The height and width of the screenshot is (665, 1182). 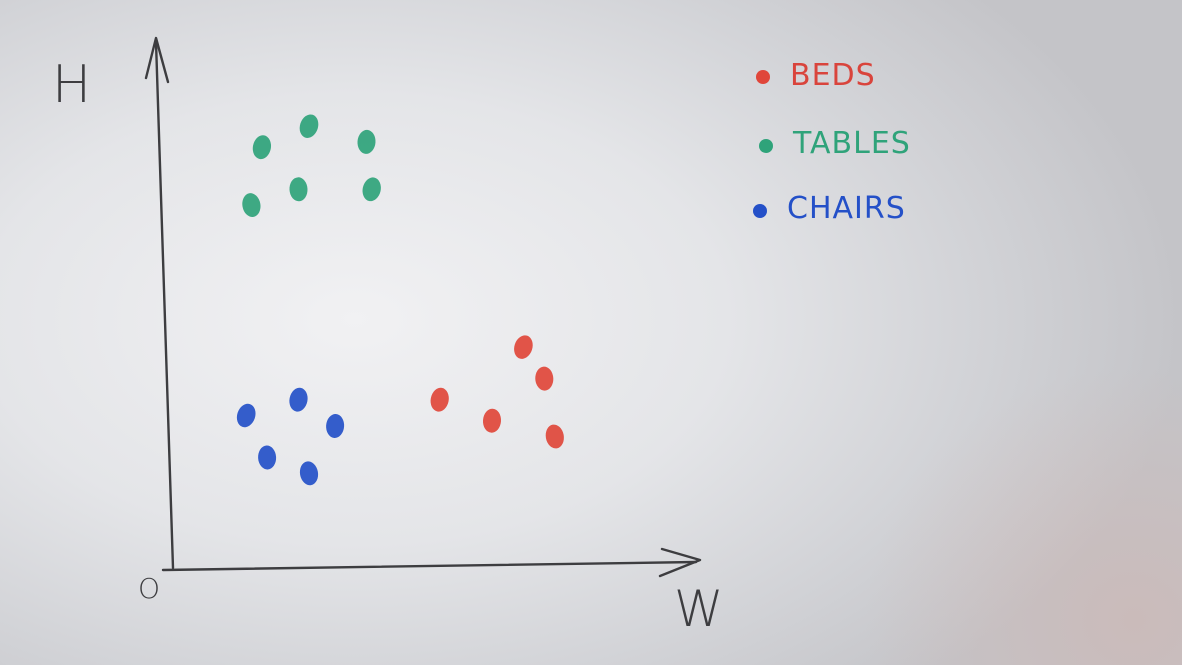 I want to click on legend-marker-chairs, so click(x=760, y=211).